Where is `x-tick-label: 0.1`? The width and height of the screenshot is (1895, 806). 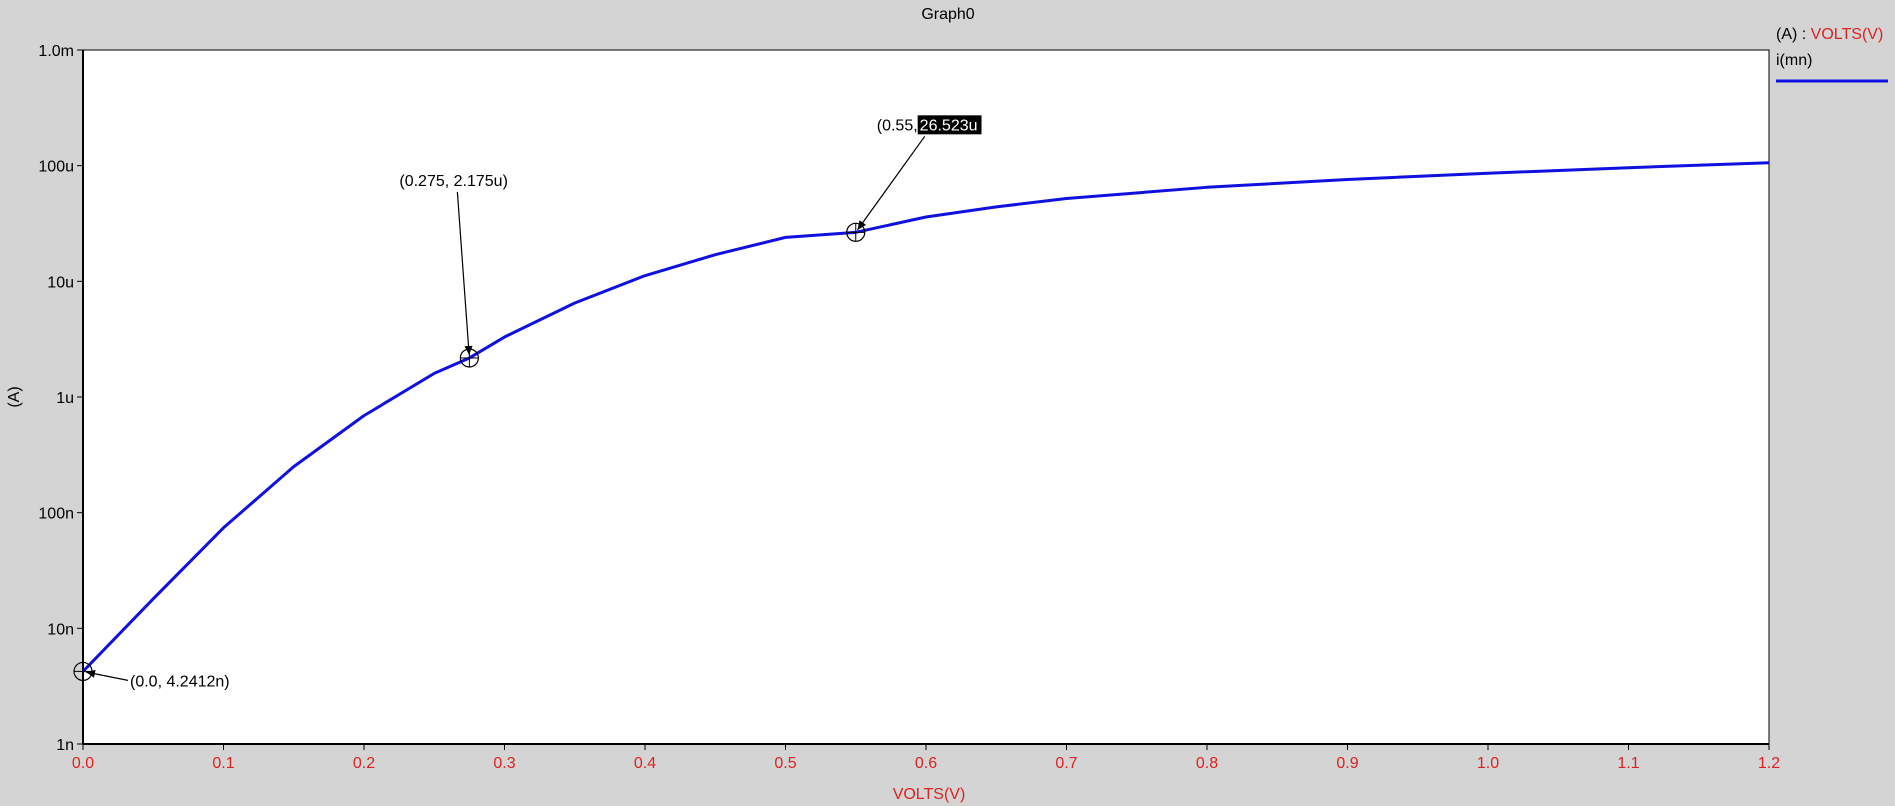
x-tick-label: 0.1 is located at coordinates (223, 763).